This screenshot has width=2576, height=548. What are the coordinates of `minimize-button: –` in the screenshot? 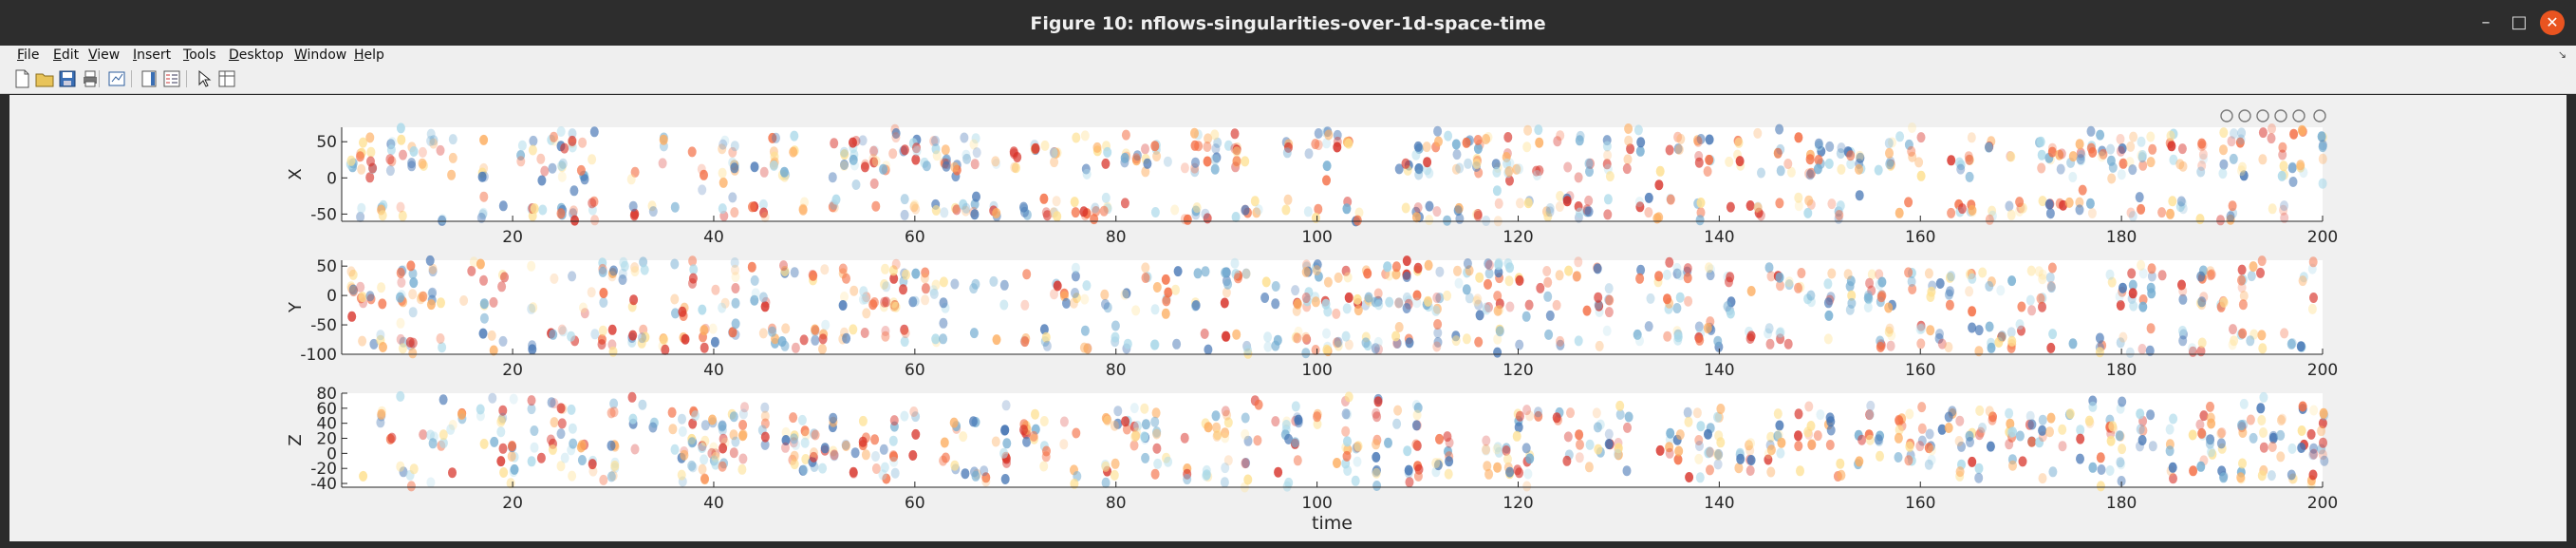 It's located at (2486, 22).